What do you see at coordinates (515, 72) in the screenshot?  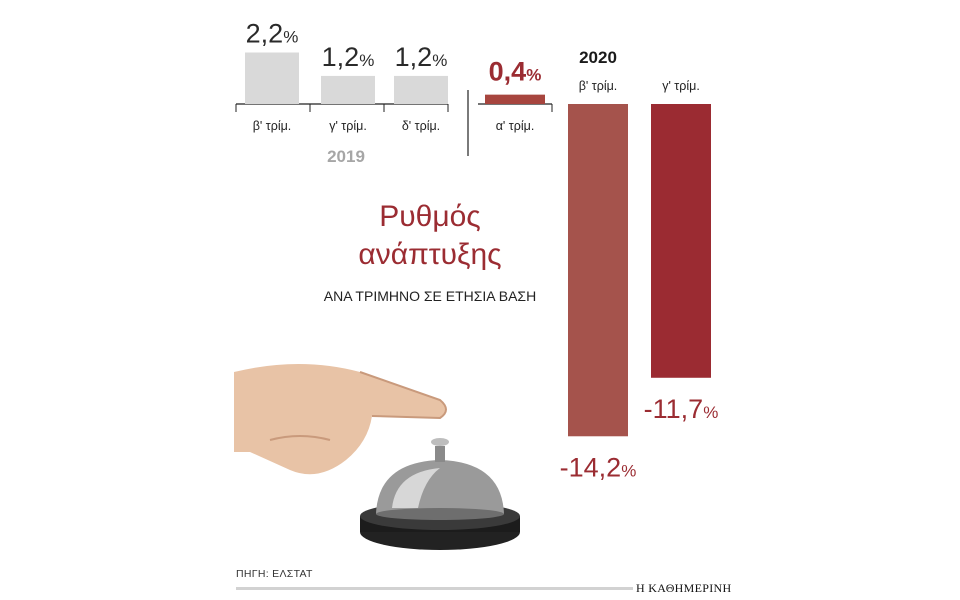 I see `value-label-2020-q1: 0,4%` at bounding box center [515, 72].